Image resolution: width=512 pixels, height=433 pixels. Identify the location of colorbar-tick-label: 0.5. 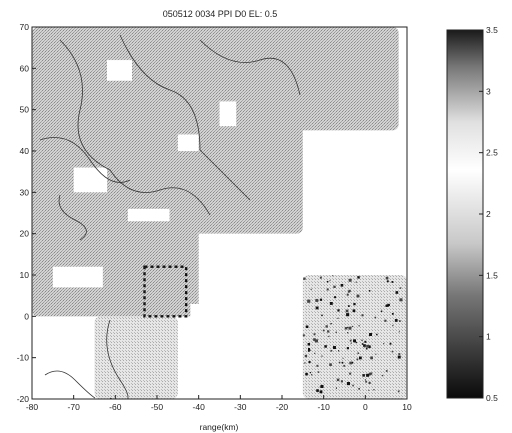
(492, 398).